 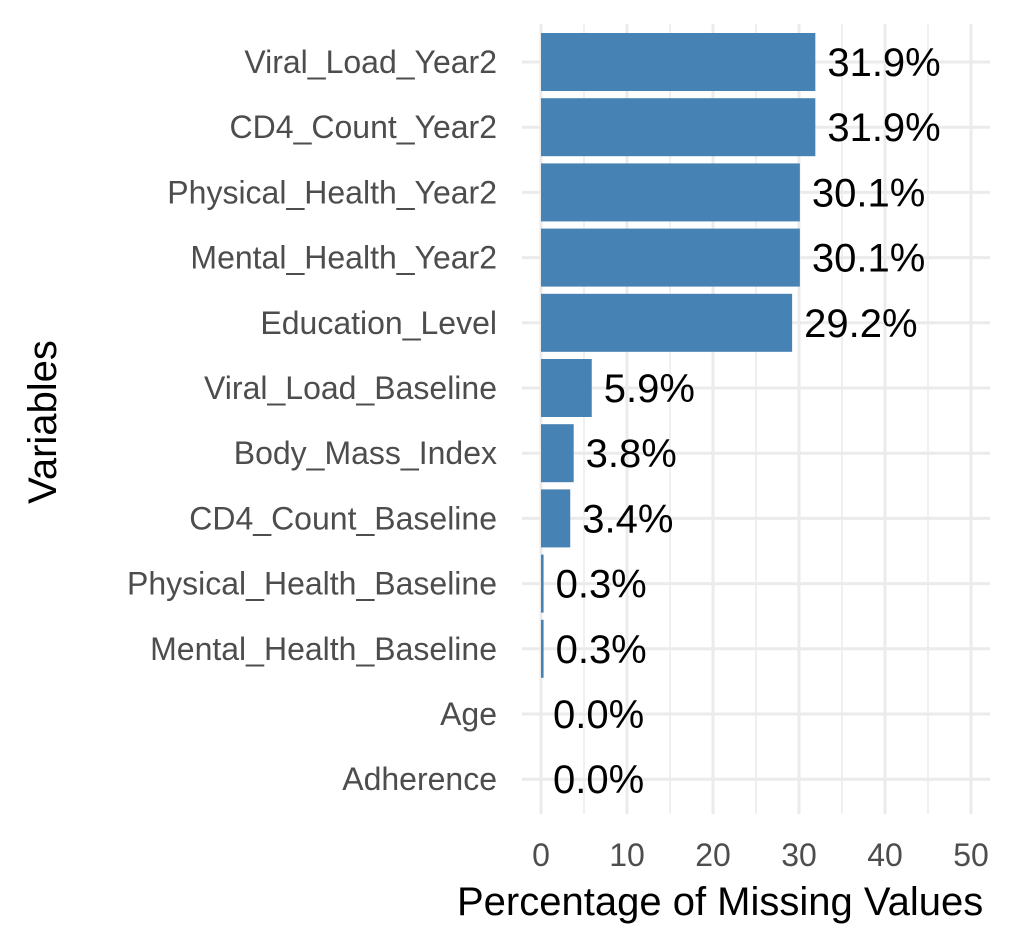 I want to click on y-tick-label: Age, so click(x=468, y=714).